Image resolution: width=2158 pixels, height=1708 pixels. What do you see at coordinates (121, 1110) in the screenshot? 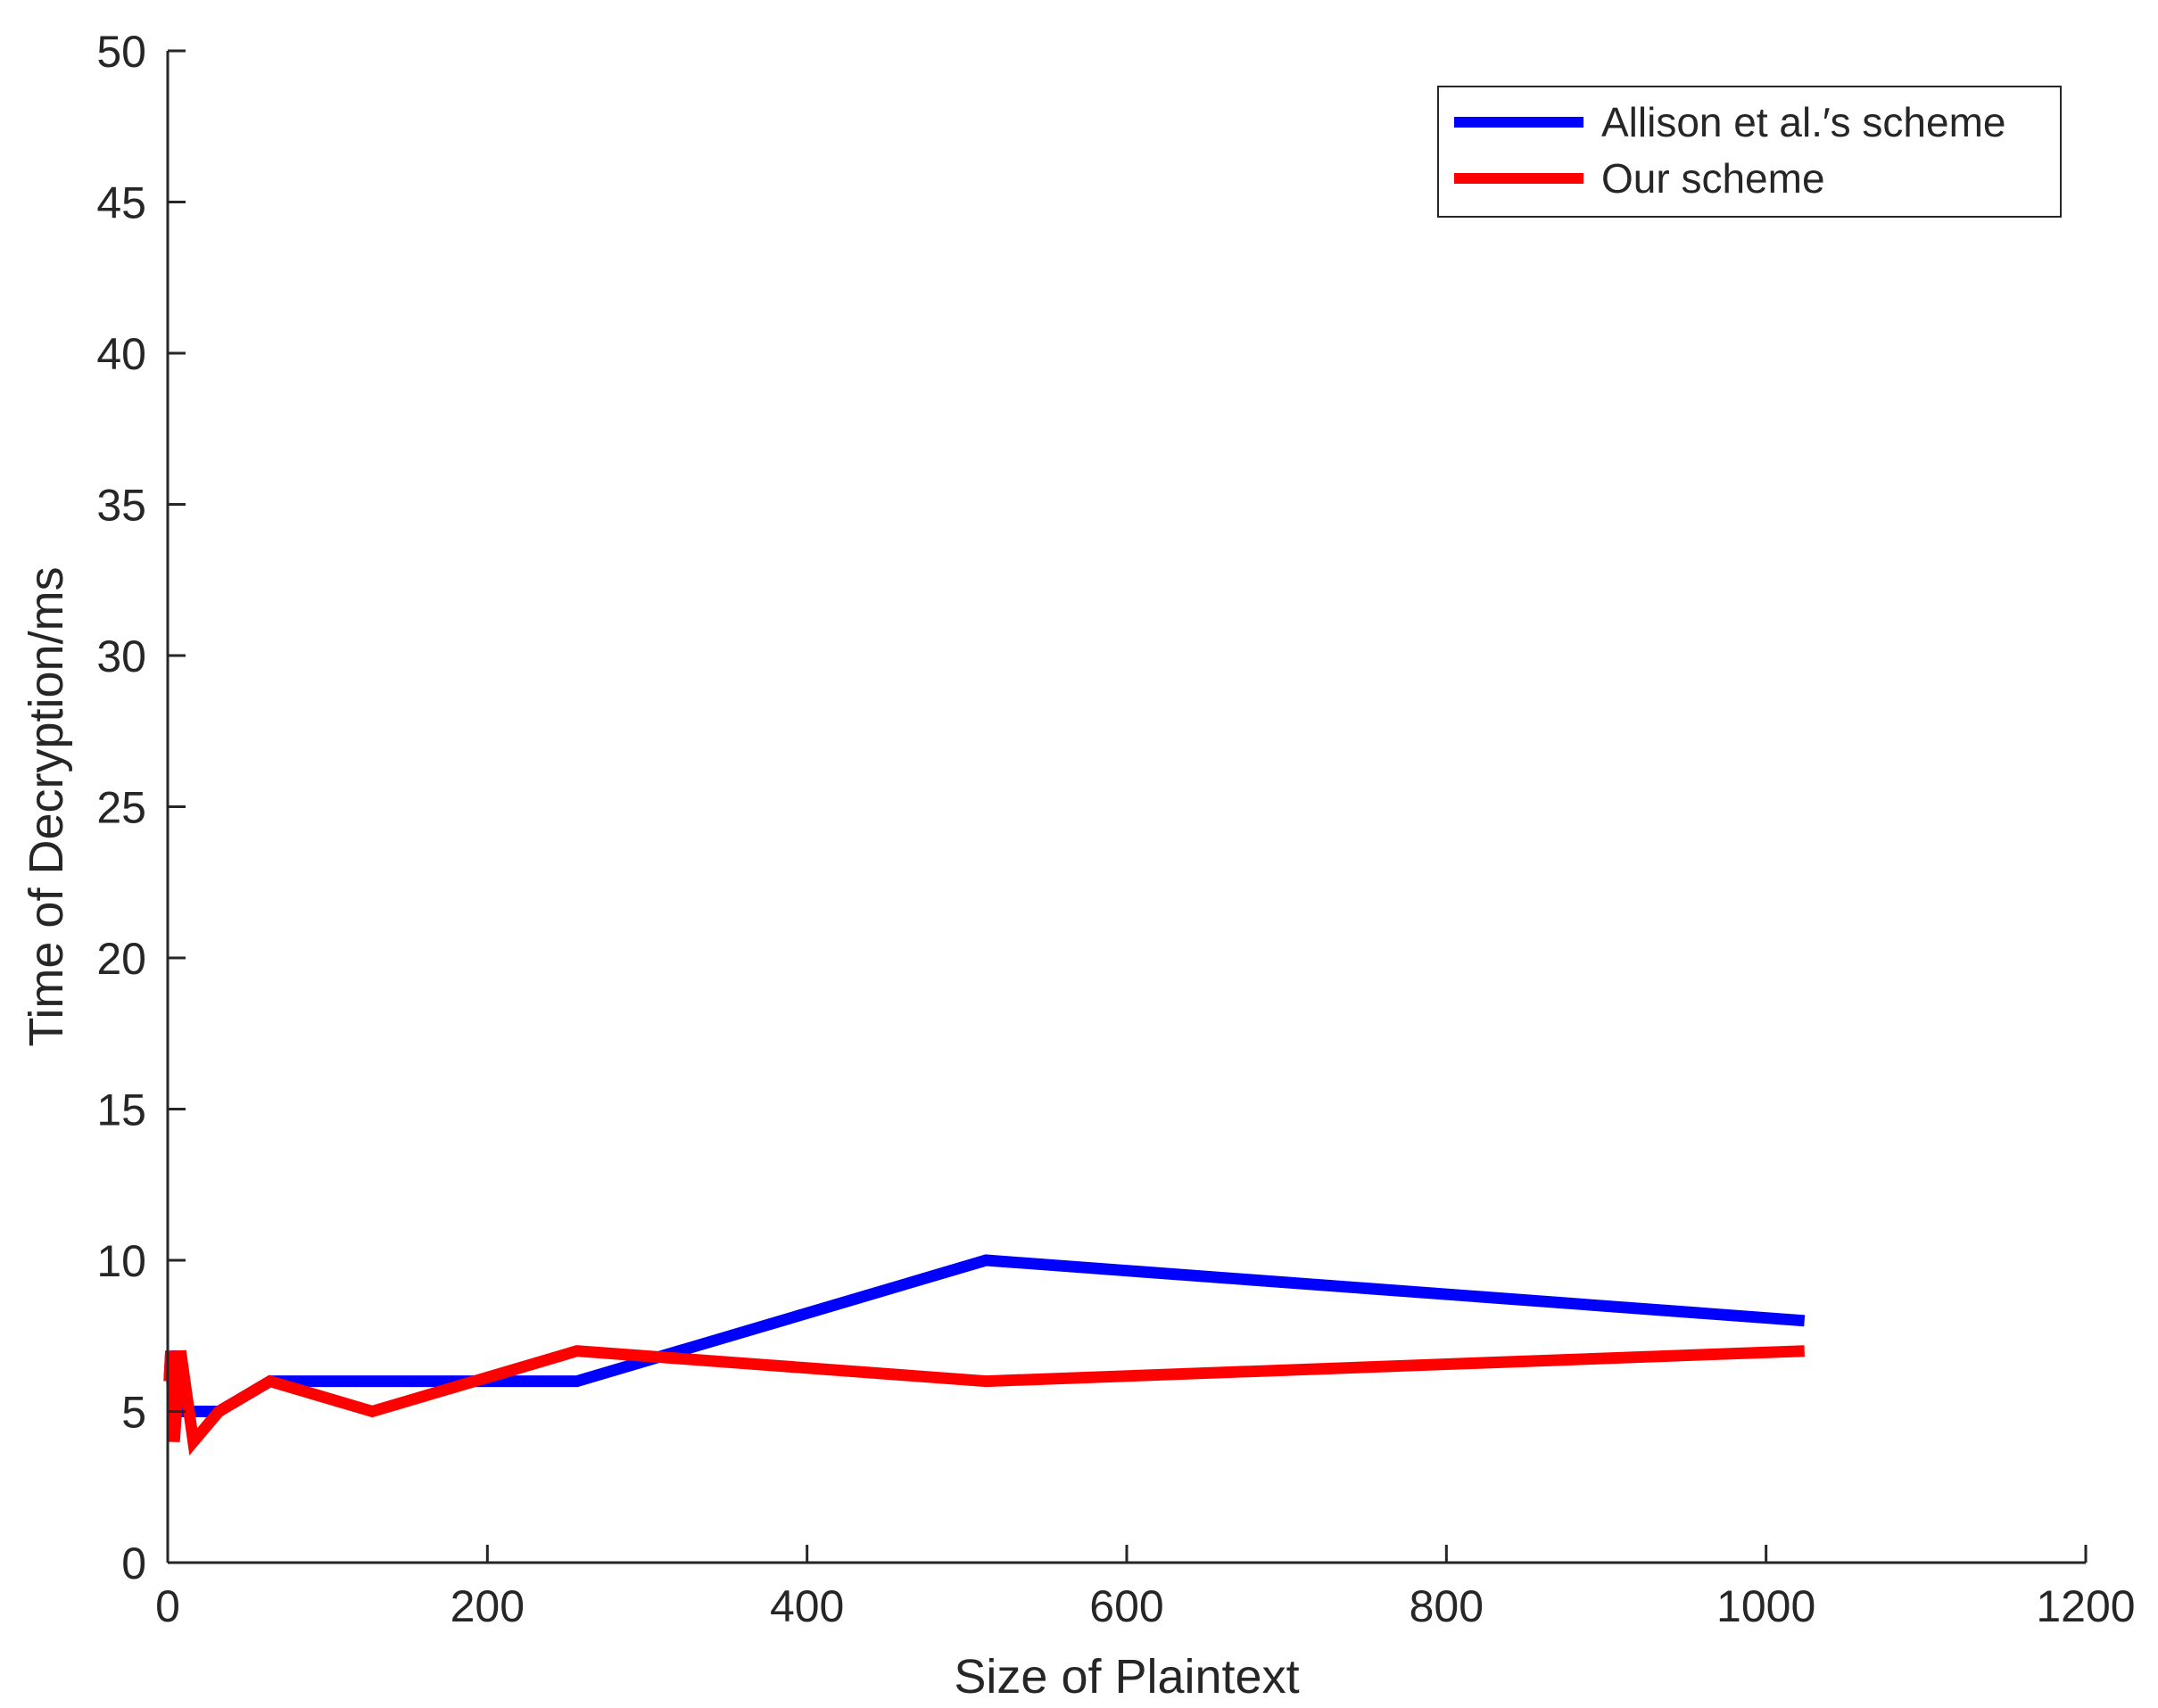
I see `y-tick-label: 15` at bounding box center [121, 1110].